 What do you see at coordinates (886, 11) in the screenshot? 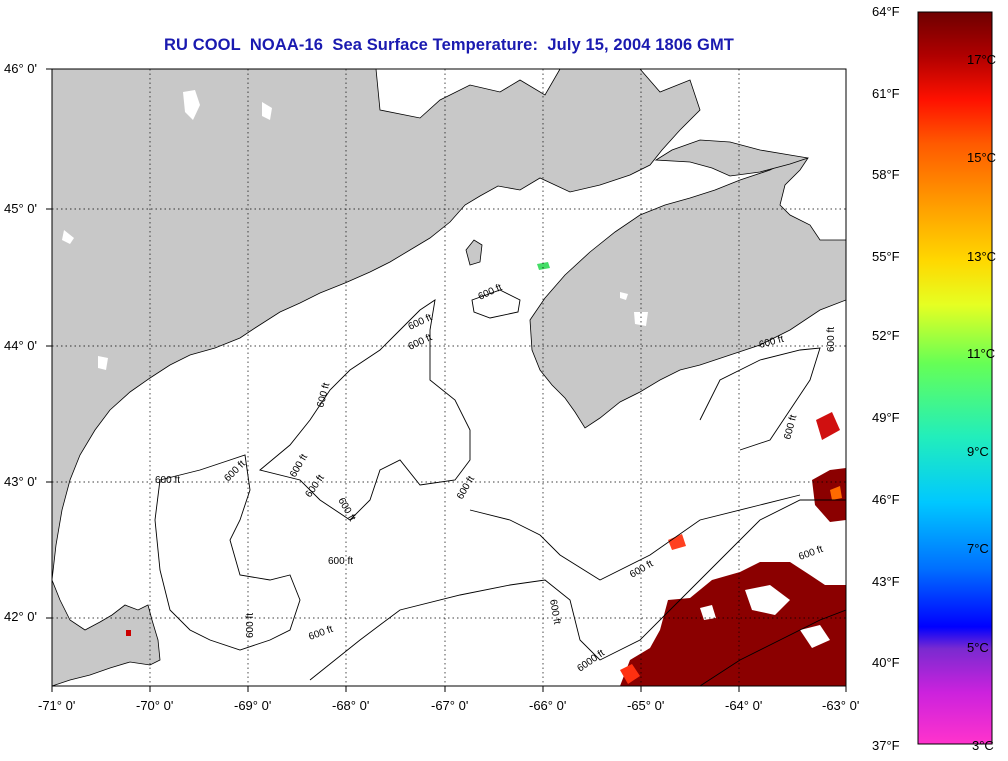
I see `fahrenheit-label: 64°F` at bounding box center [886, 11].